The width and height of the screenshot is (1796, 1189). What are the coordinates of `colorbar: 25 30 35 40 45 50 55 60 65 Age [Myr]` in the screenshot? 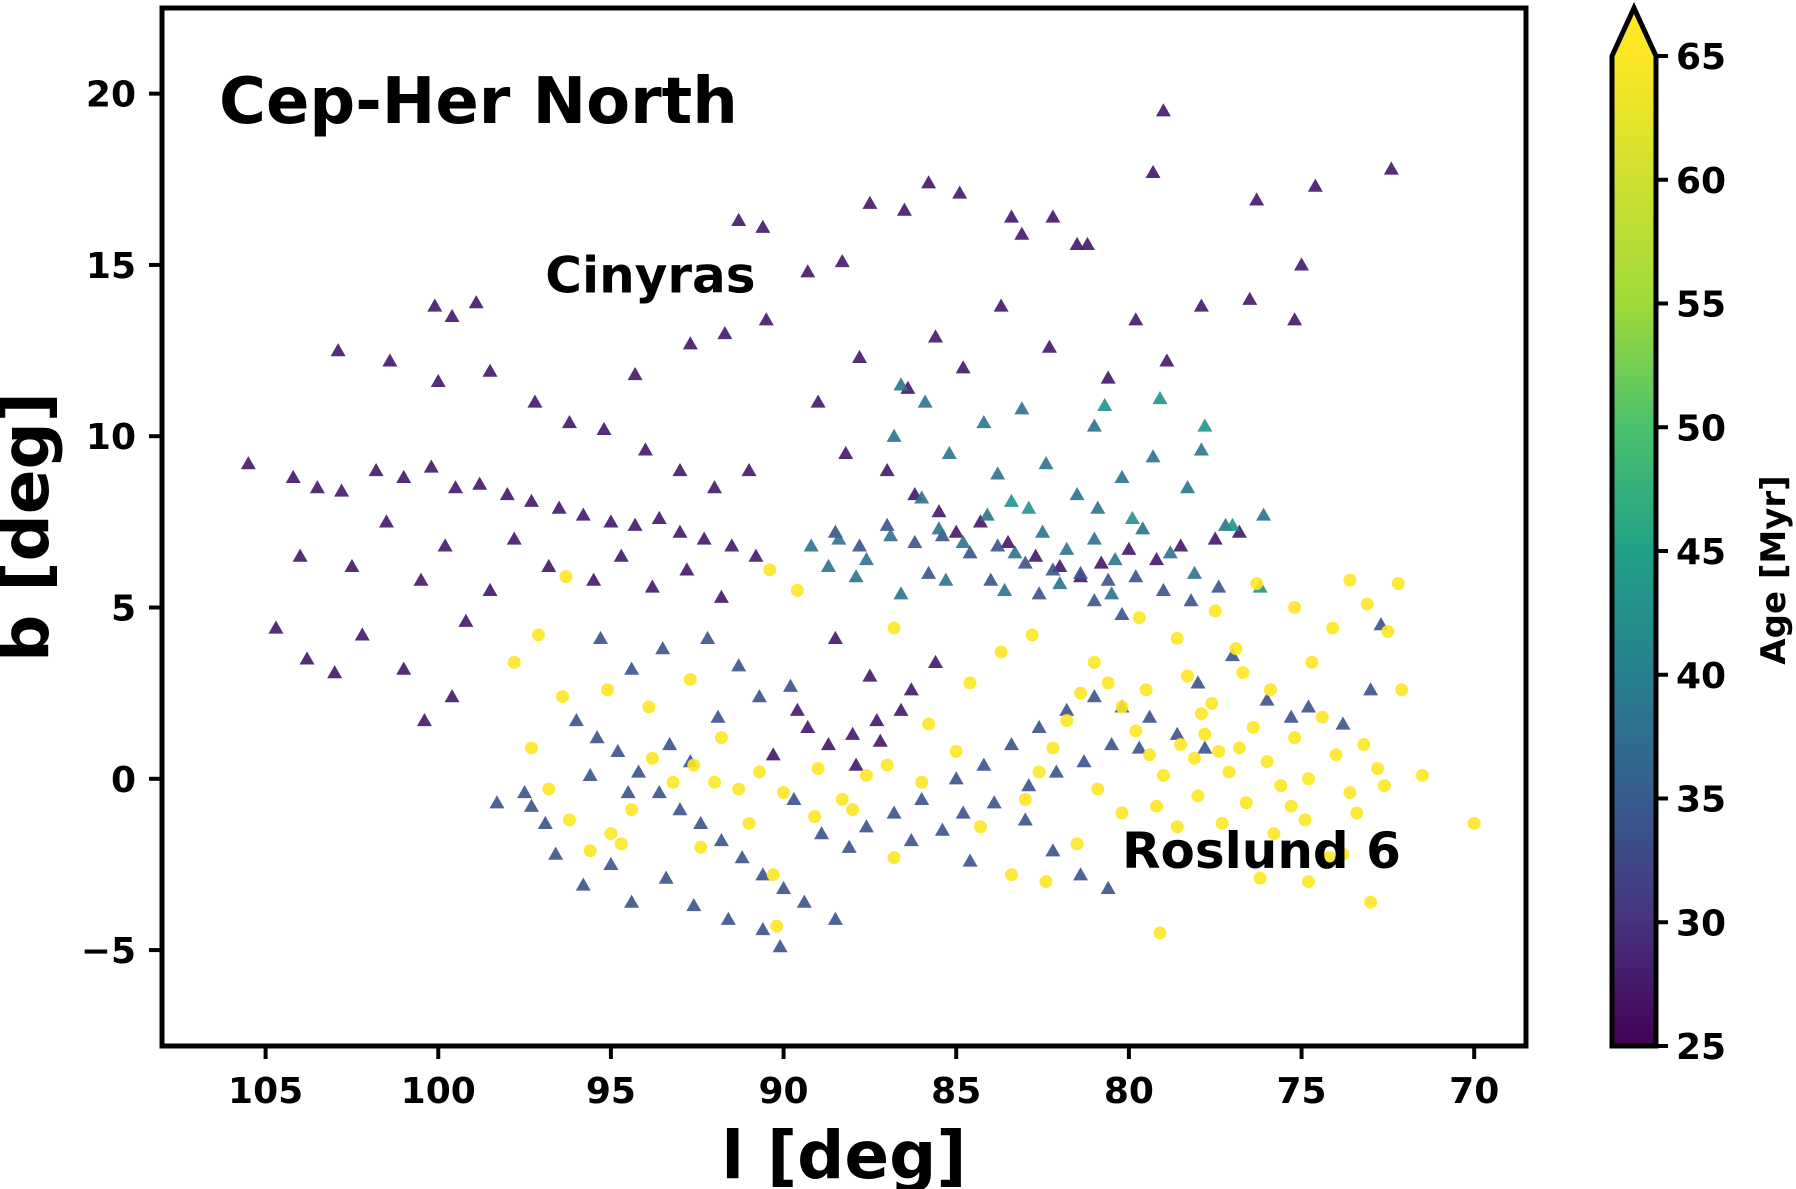 It's located at (1701, 534).